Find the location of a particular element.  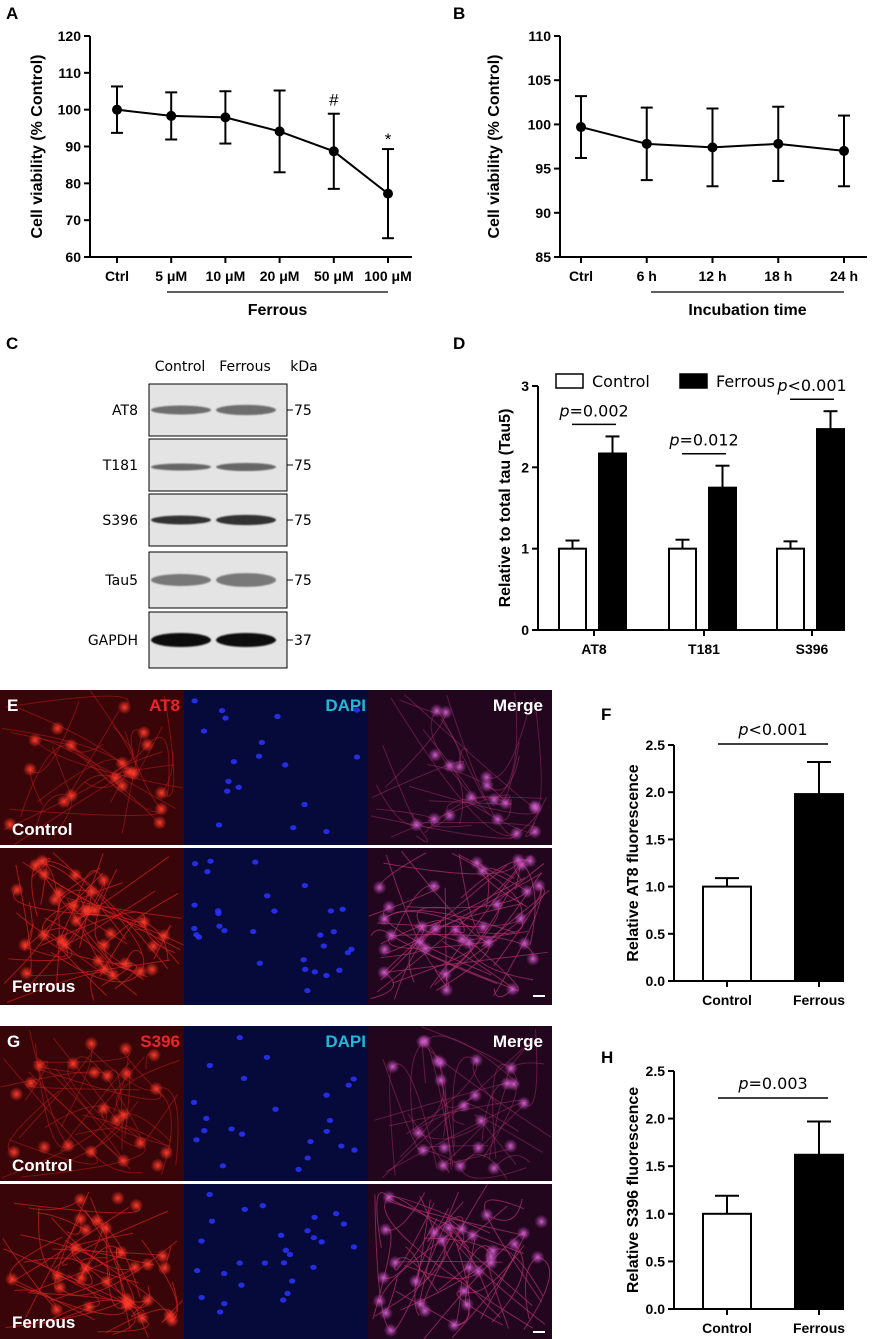

microscopy-panel-e: AT8 DAPI Merge Control Ferrous E is located at coordinates (276, 847).